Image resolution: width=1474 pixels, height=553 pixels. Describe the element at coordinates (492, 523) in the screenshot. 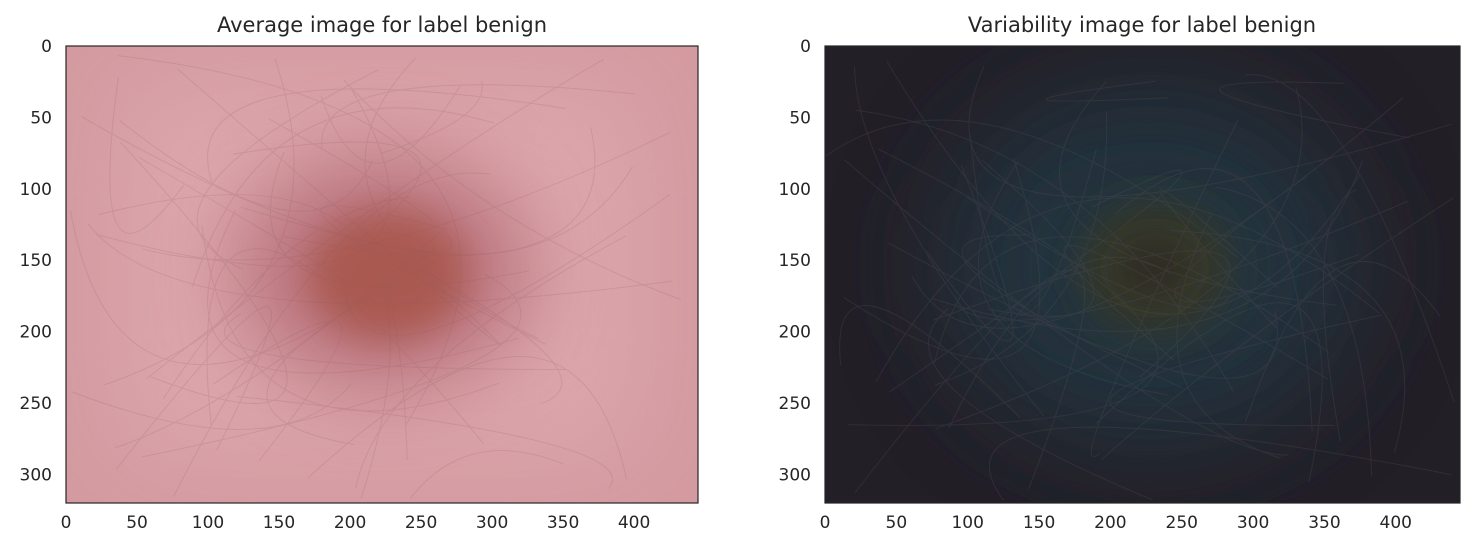

I see `x-tick-label: 300` at that location.